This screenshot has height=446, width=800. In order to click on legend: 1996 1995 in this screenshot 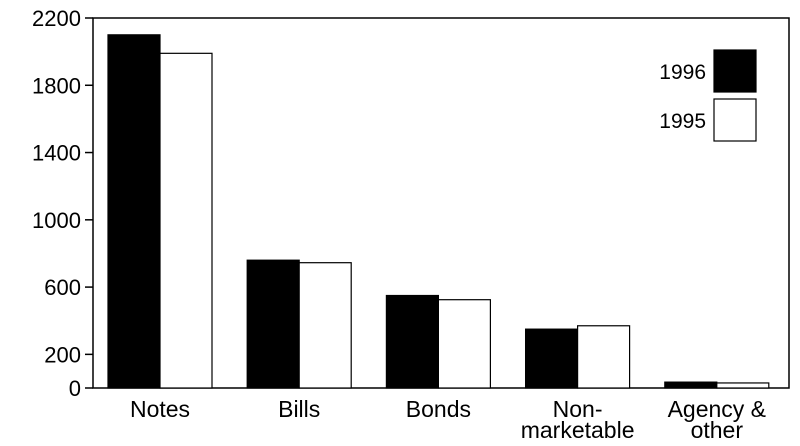, I will do `click(708, 95)`.